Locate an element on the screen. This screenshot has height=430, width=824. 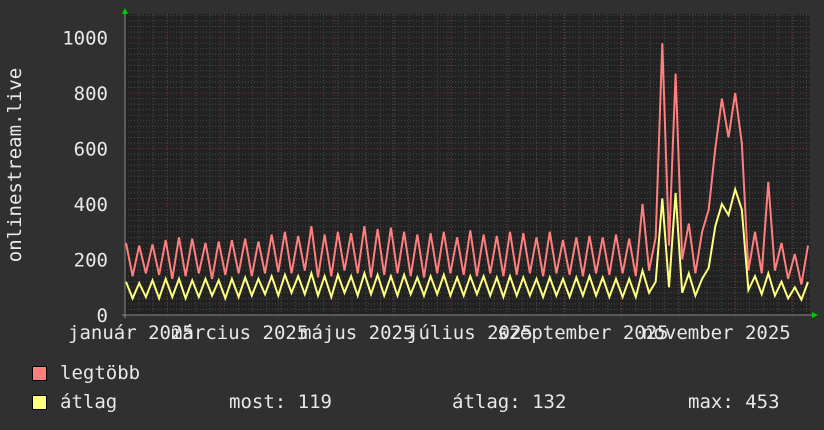
x-tick-label: március 2025 is located at coordinates (239, 333).